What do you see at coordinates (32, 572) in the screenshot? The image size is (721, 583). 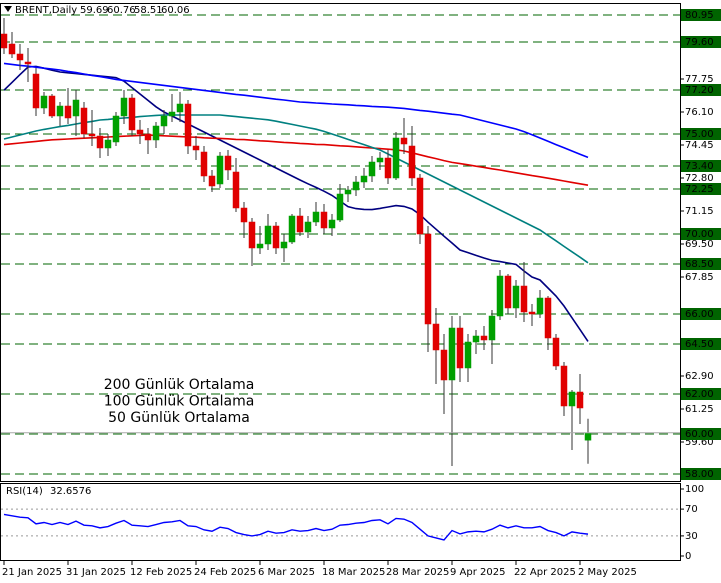 I see `x-tick-label: 21 Jan 2025` at bounding box center [32, 572].